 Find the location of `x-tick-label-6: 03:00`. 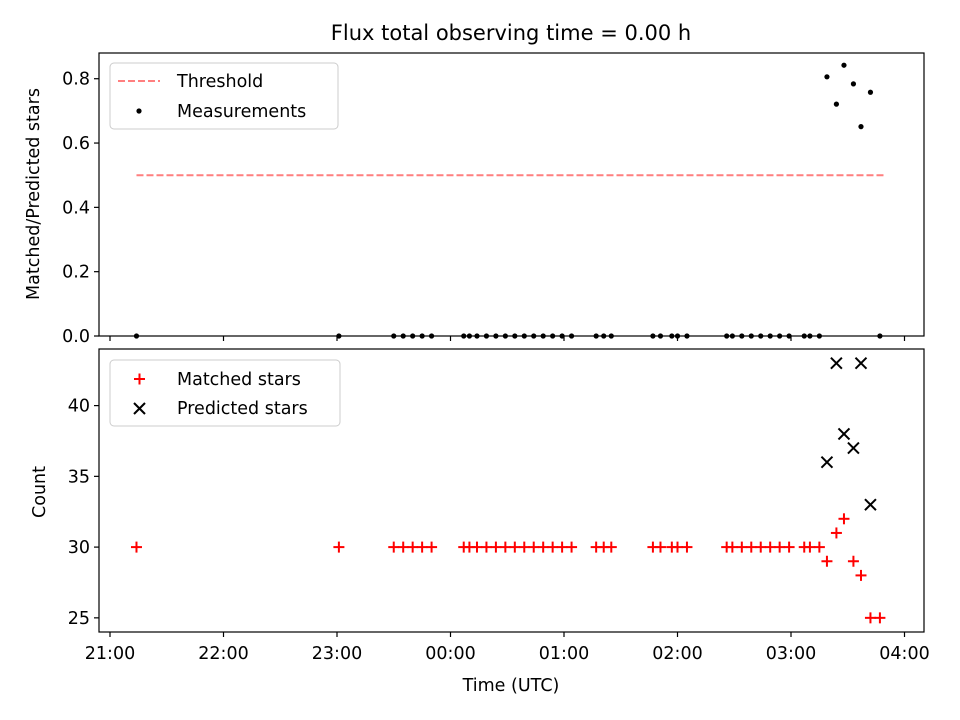

x-tick-label-6: 03:00 is located at coordinates (791, 654).